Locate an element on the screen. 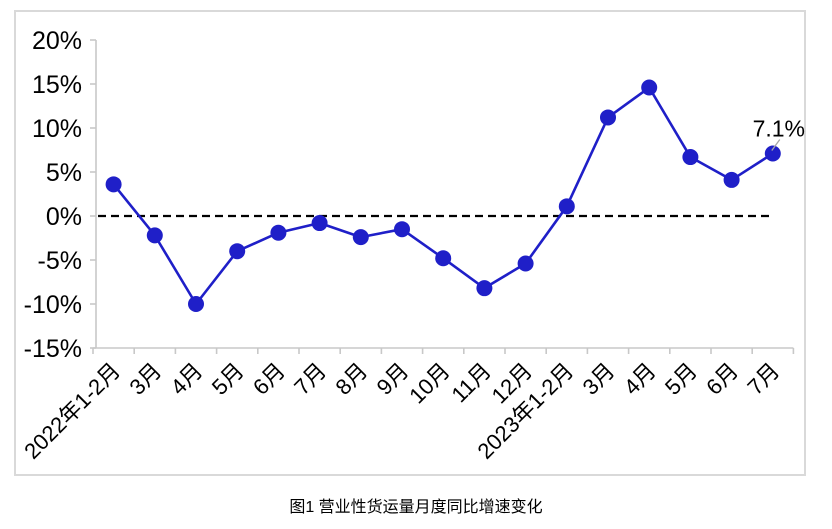 Image resolution: width=832 pixels, height=529 pixels. chart-caption: 图1 营业性货运量月度同比增速变化 is located at coordinates (416, 507).